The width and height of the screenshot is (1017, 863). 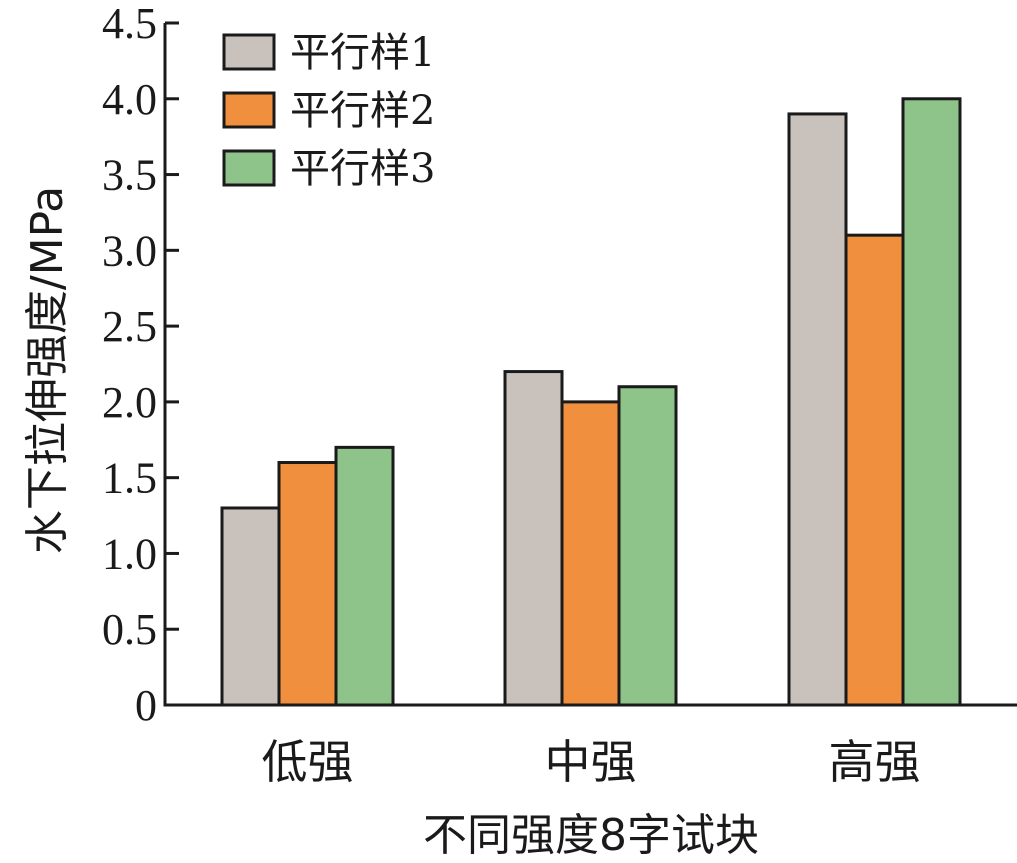 What do you see at coordinates (146, 705) in the screenshot?
I see `y-tick-label: 0` at bounding box center [146, 705].